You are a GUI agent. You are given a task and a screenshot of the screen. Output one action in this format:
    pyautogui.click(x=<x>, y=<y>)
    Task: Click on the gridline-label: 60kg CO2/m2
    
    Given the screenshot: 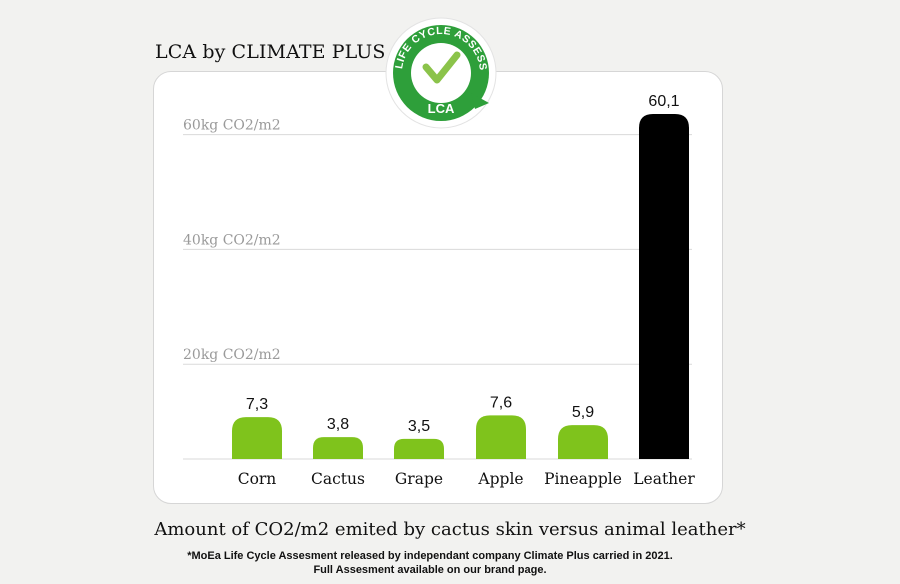 What is the action you would take?
    pyautogui.click(x=232, y=126)
    